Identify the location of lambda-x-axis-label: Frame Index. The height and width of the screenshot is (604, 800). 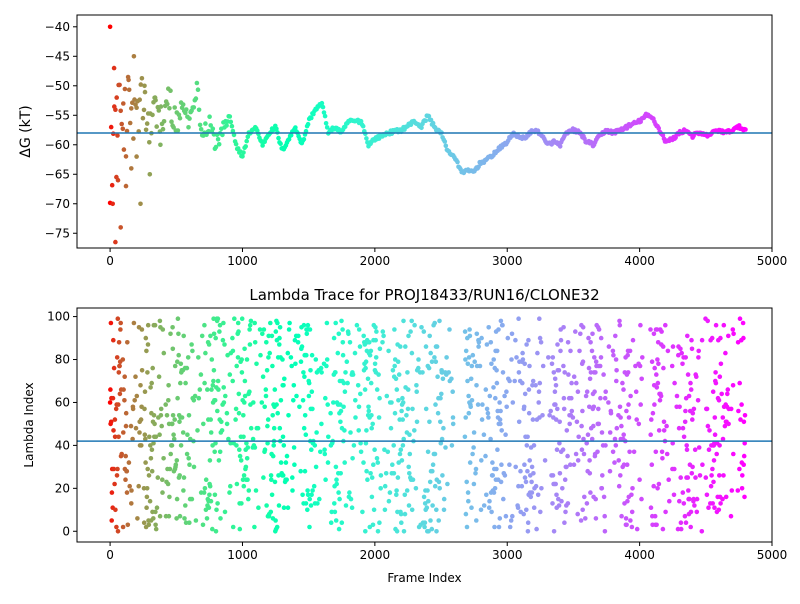
(424, 578).